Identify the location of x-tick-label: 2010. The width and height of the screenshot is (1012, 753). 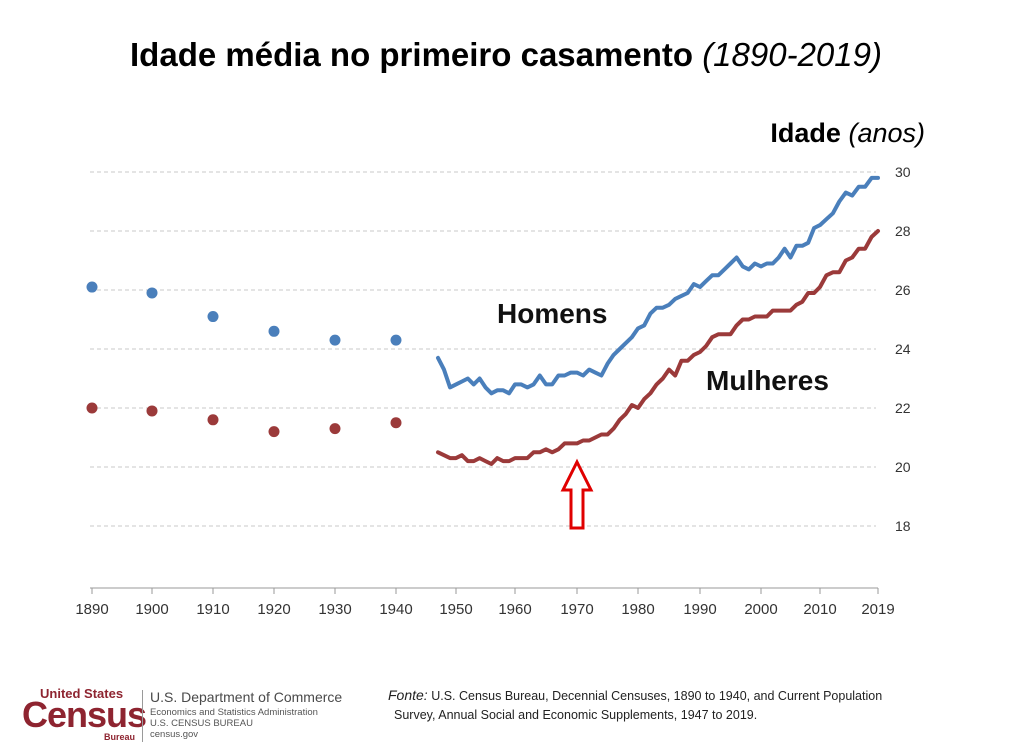
(819, 609).